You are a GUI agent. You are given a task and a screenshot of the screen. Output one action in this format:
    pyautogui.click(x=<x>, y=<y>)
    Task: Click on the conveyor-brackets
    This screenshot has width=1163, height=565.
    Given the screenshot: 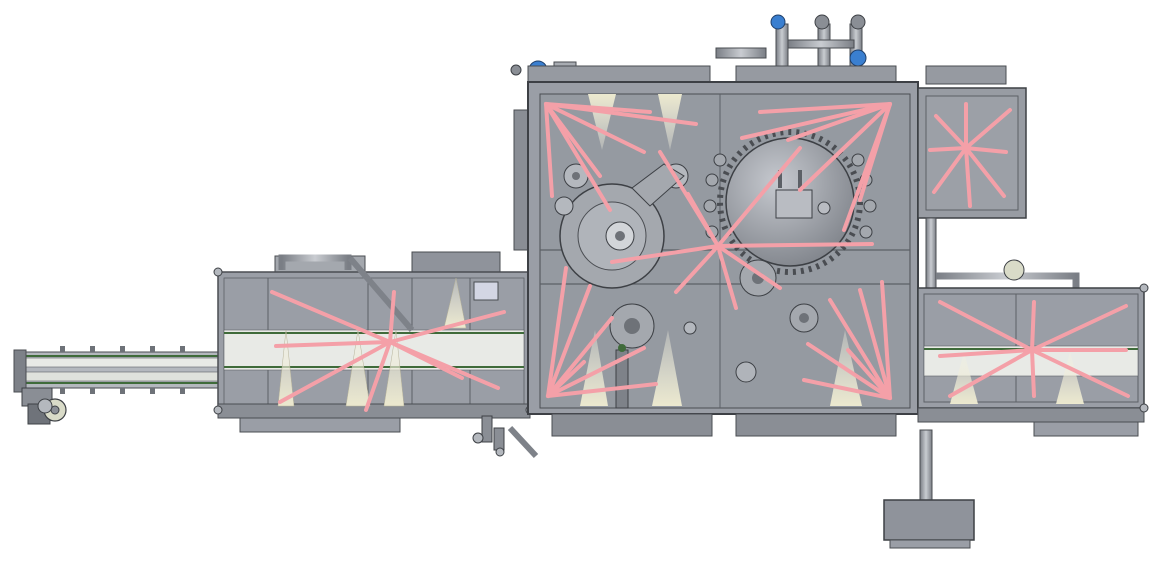 What is the action you would take?
    pyautogui.click(x=122, y=370)
    